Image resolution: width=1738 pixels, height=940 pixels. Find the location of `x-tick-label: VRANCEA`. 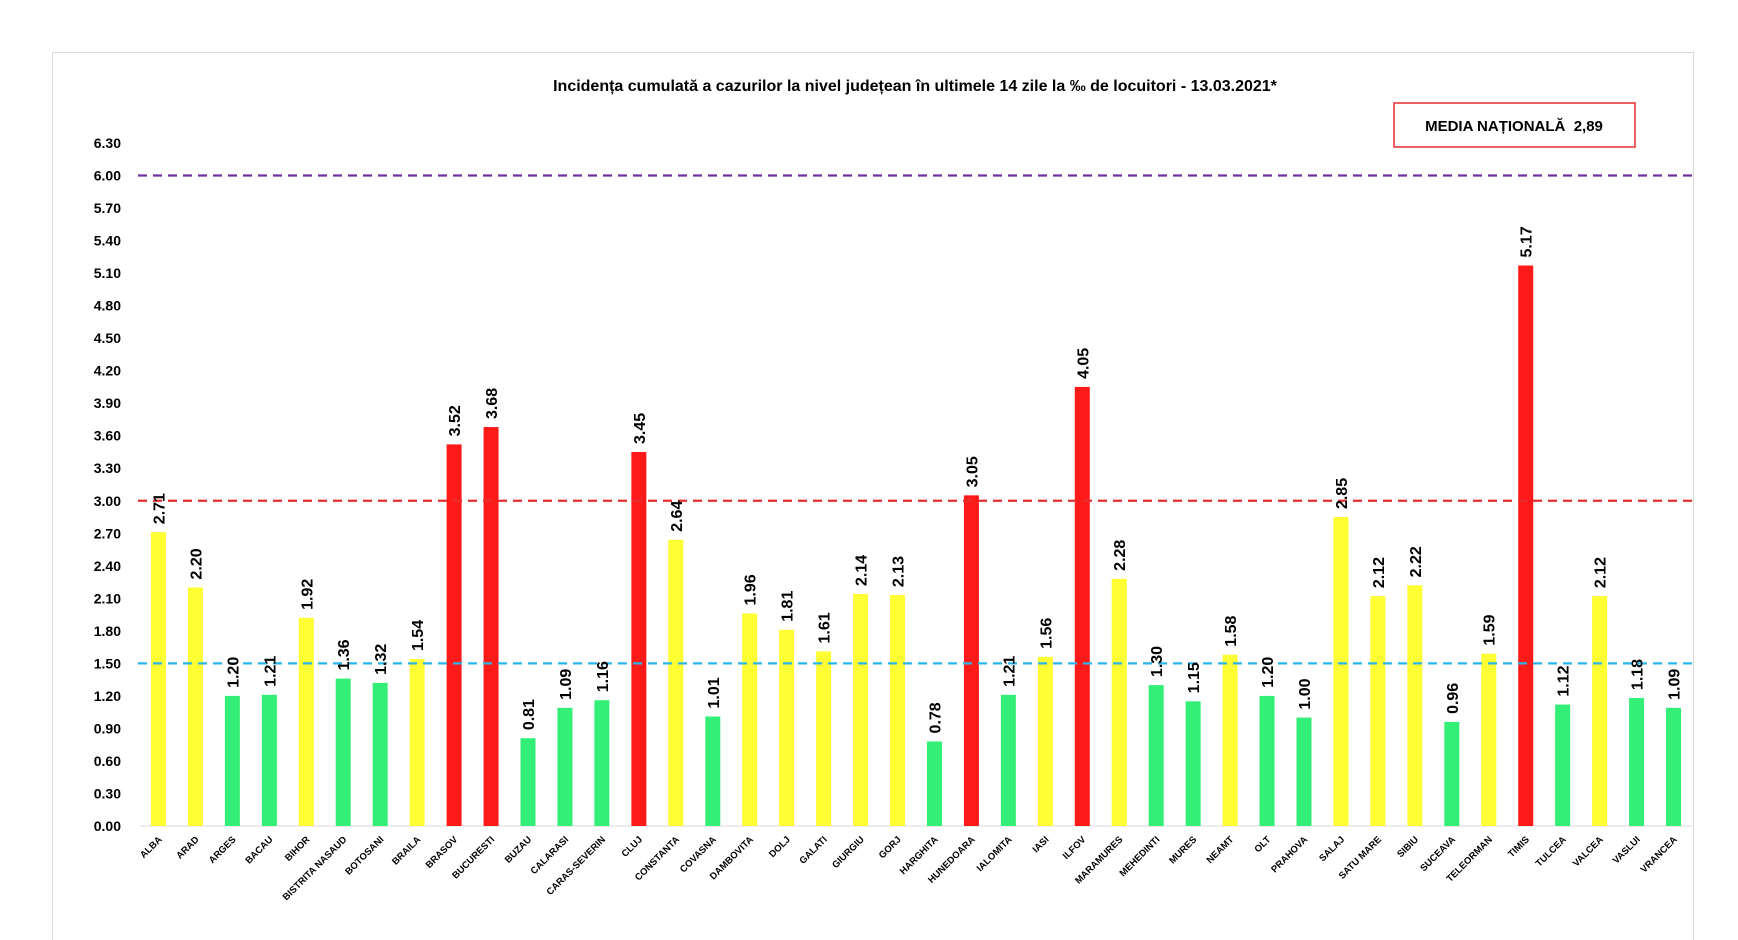

x-tick-label: VRANCEA is located at coordinates (1659, 854).